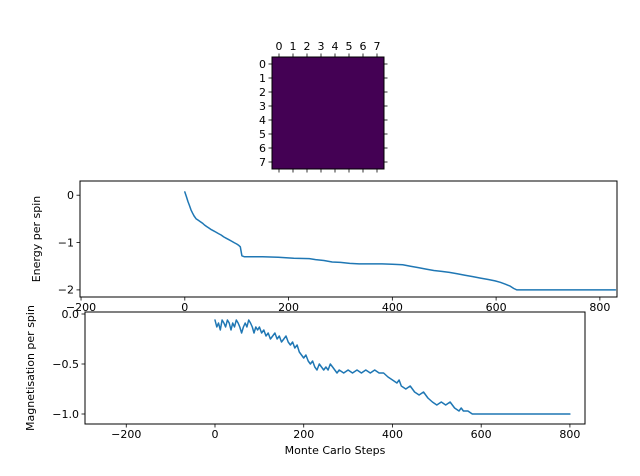  What do you see at coordinates (214, 434) in the screenshot?
I see `magnetisation-x-tick-label: 0` at bounding box center [214, 434].